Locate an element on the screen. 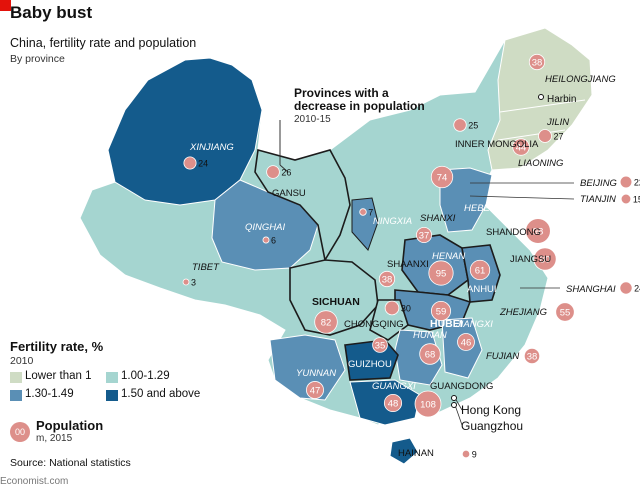  region-label-jiangsu: JIANGSU is located at coordinates (530, 259).